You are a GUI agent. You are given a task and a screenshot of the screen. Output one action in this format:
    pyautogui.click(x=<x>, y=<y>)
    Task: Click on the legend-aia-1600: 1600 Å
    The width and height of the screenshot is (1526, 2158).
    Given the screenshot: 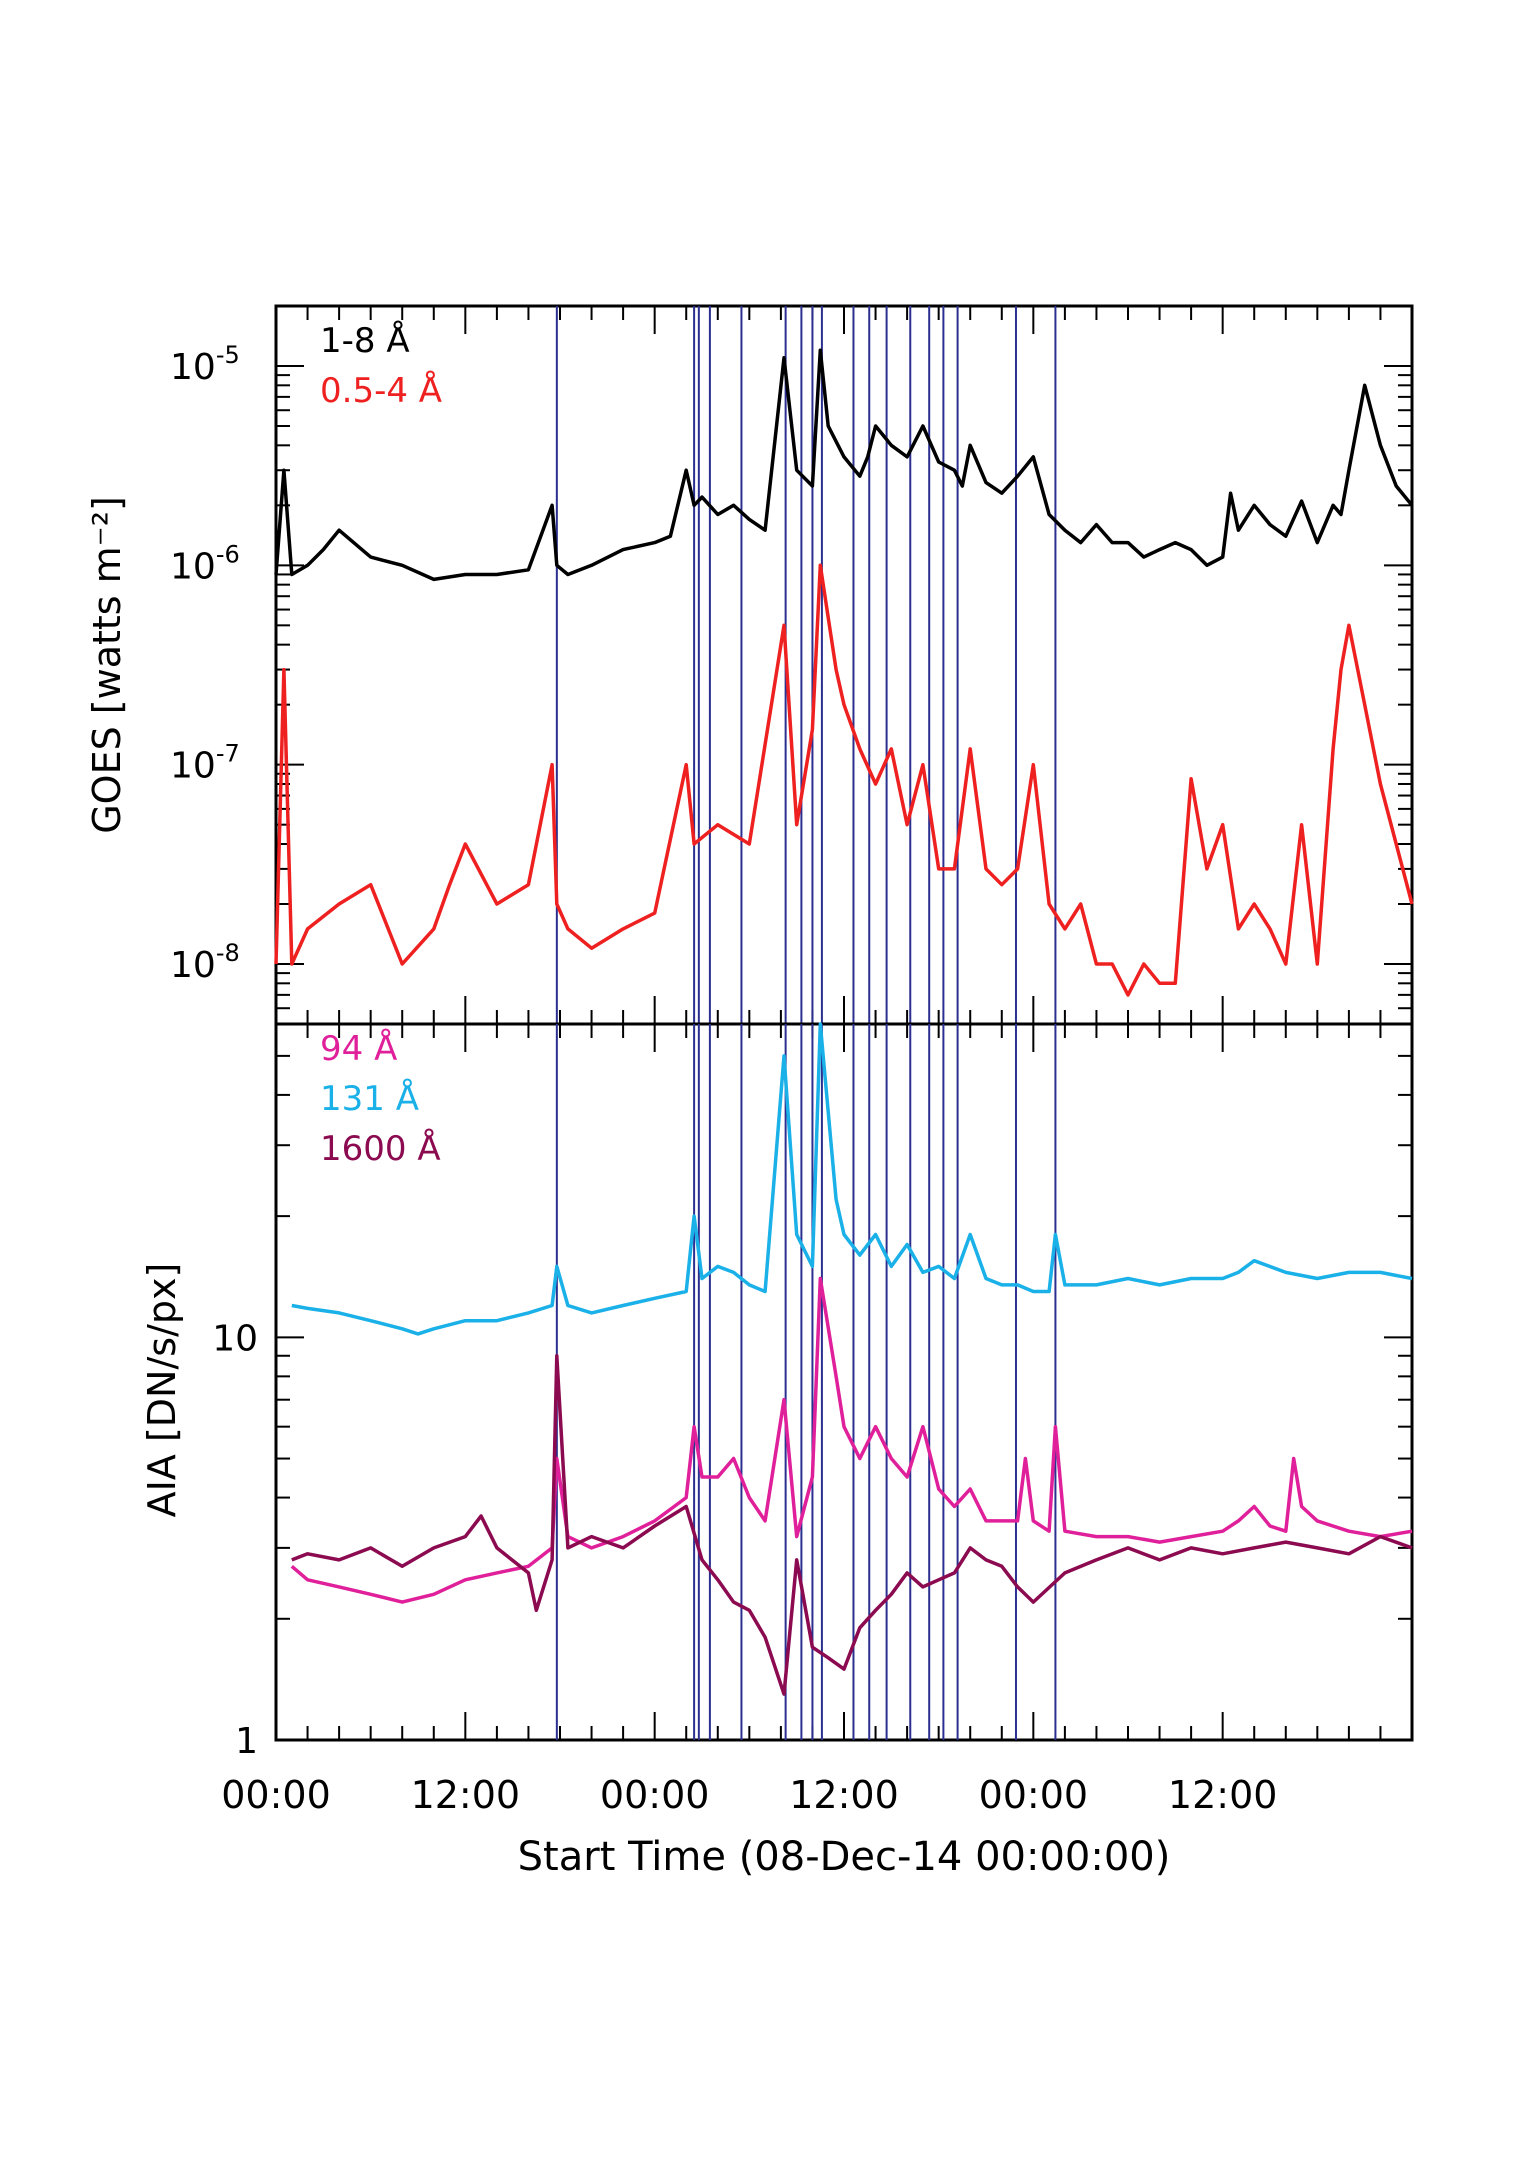 What is the action you would take?
    pyautogui.click(x=380, y=1148)
    